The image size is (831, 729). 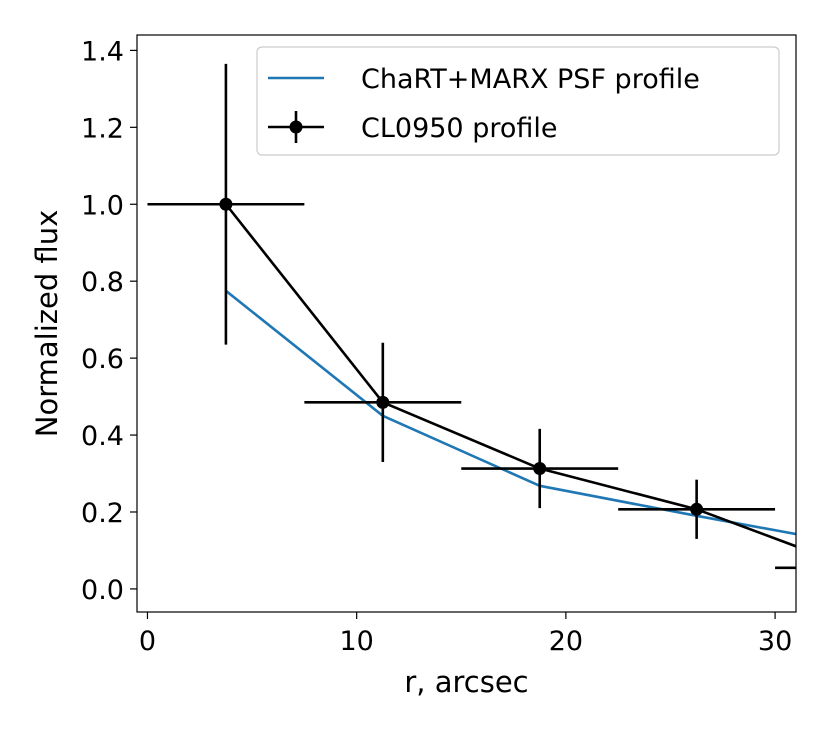 What do you see at coordinates (459, 128) in the screenshot?
I see `legend-cl0950-label: CL0950 profile` at bounding box center [459, 128].